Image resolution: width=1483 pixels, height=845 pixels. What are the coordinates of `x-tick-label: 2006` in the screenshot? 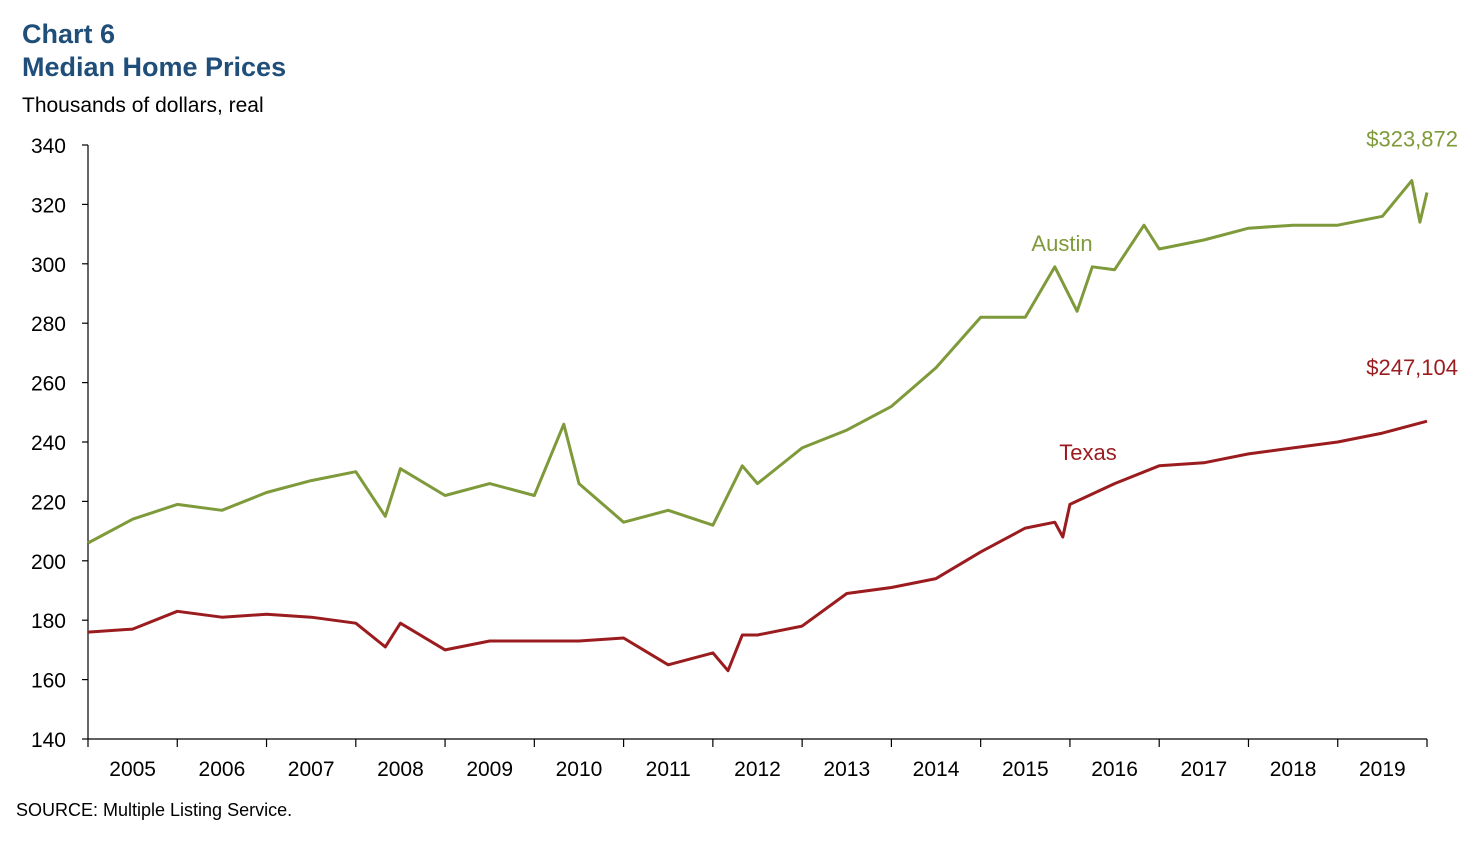 It's located at (222, 769).